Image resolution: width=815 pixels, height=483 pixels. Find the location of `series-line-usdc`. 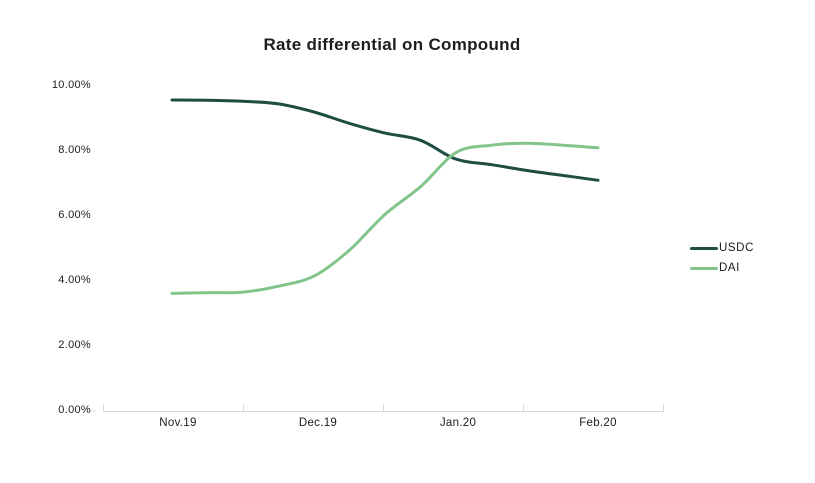

series-line-usdc is located at coordinates (385, 140).